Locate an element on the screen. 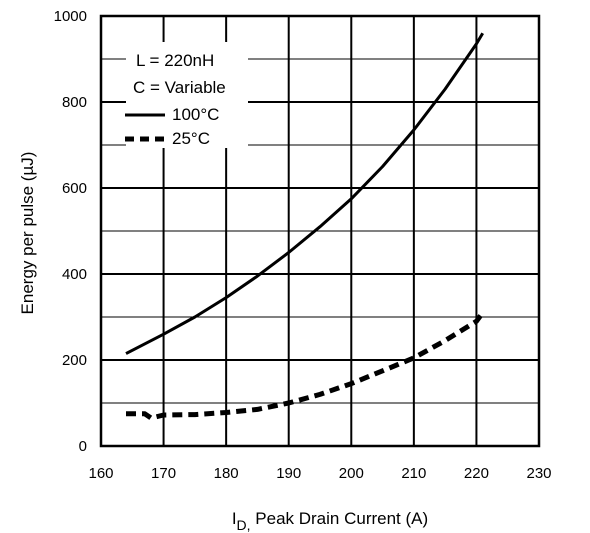 This screenshot has height=533, width=590. legend-label-25c: 25°C is located at coordinates (191, 138).